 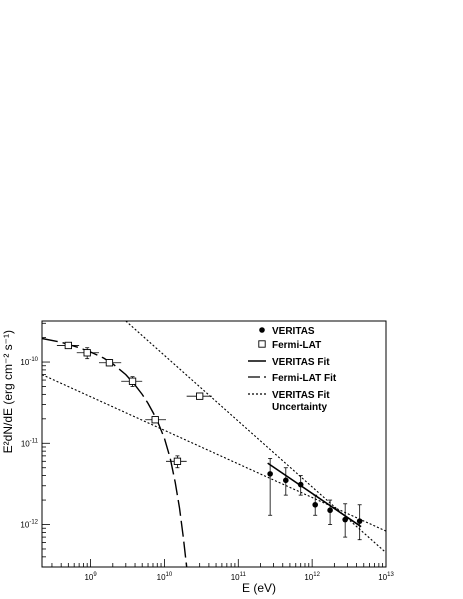 I want to click on x-tick-label: 1011, so click(x=239, y=577).